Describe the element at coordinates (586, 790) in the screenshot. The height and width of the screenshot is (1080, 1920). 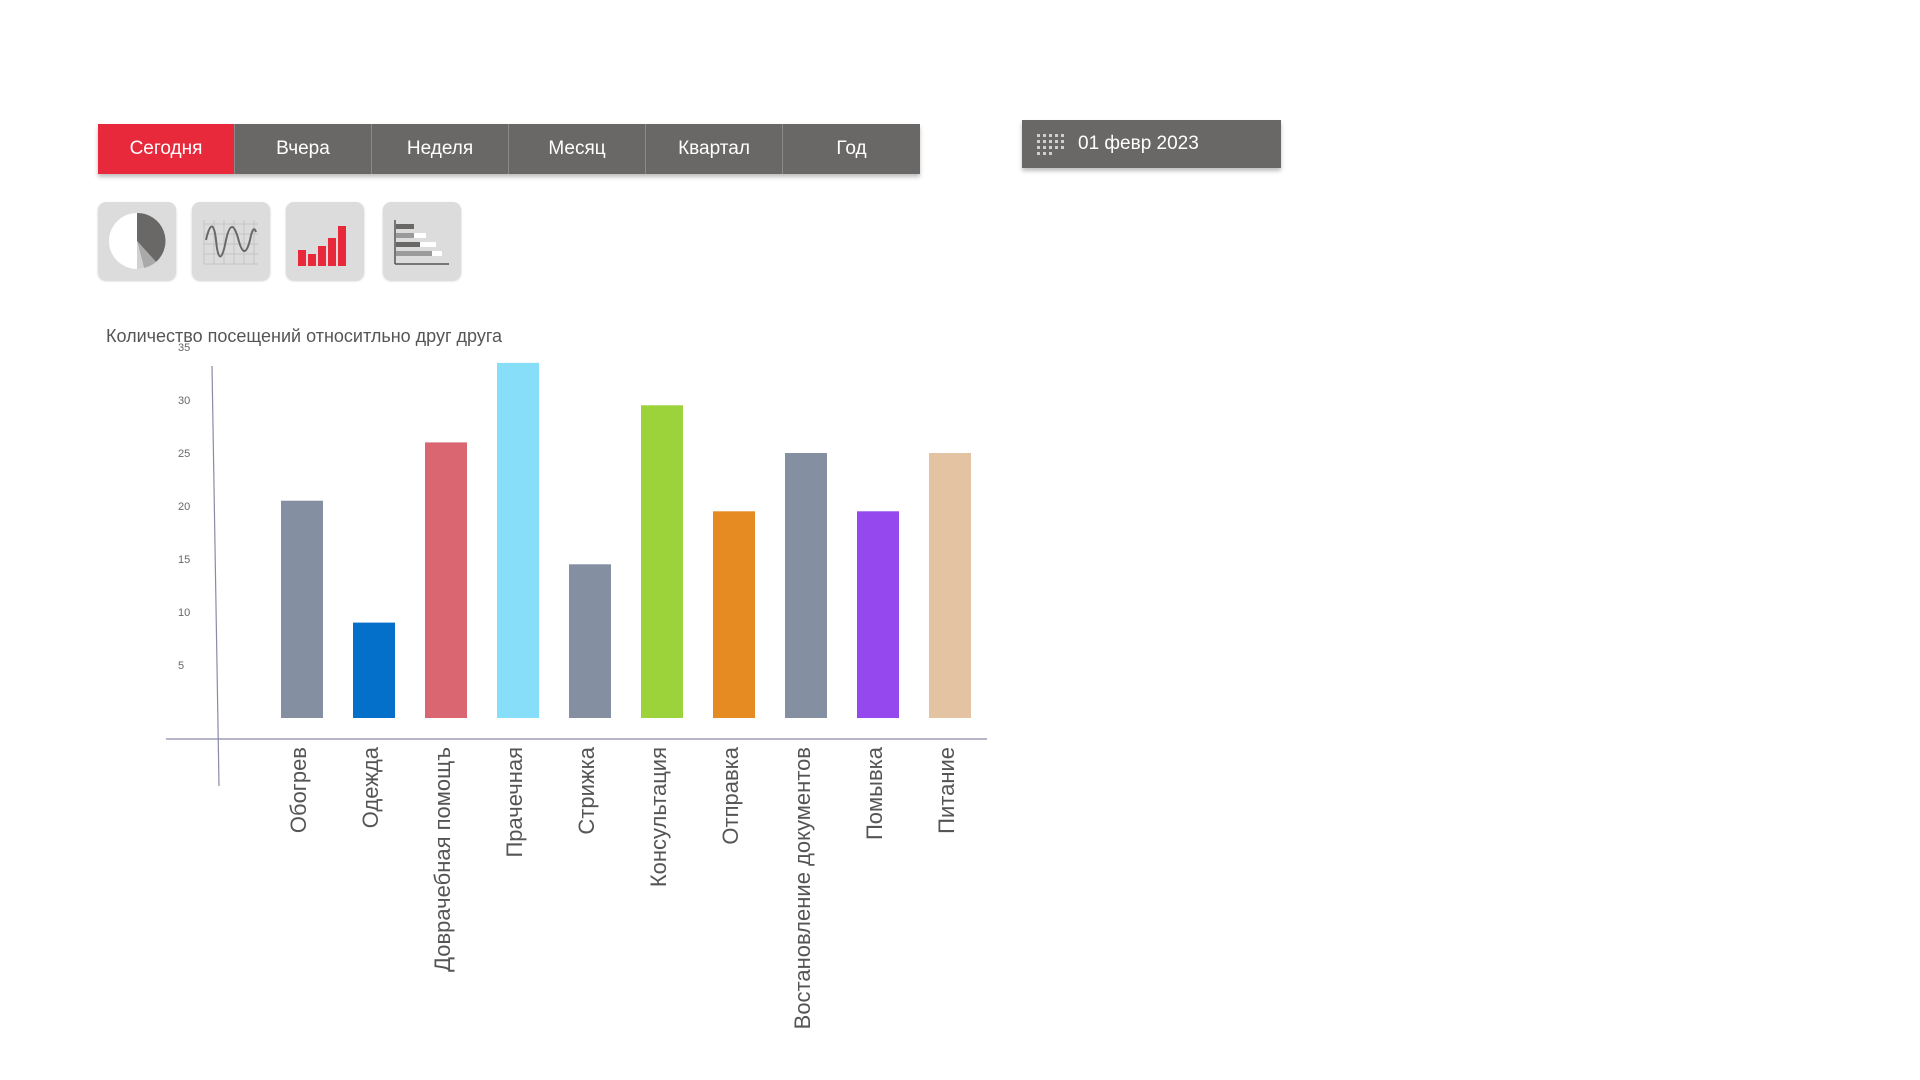
I see `category-label: Стрижка` at that location.